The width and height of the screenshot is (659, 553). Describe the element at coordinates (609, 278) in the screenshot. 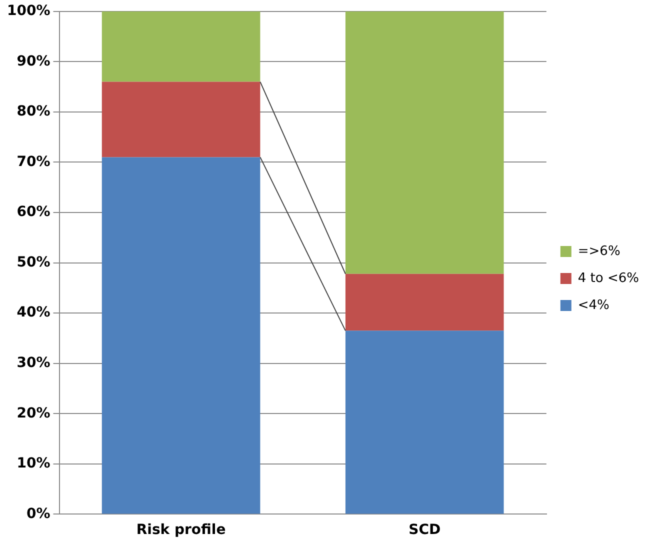

I see `legend-label: 4 to <6%` at that location.